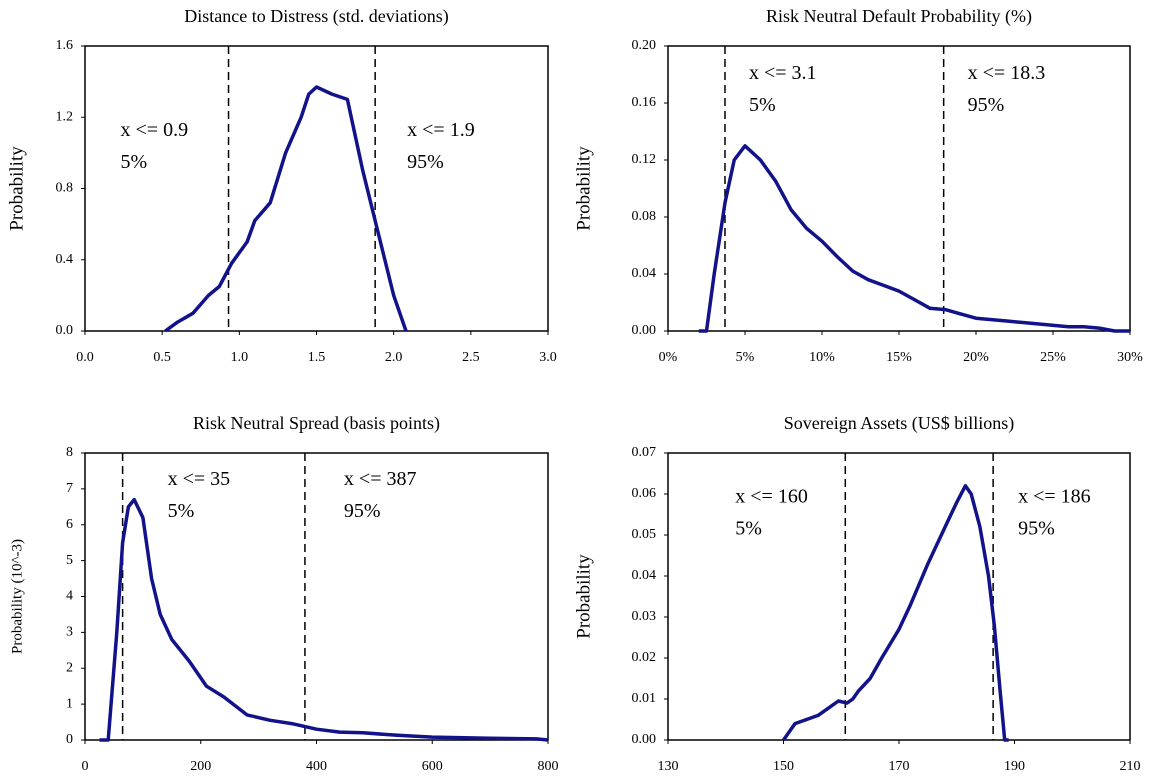 Image resolution: width=1154 pixels, height=780 pixels. What do you see at coordinates (69, 488) in the screenshot?
I see `y-tick-label: 7` at bounding box center [69, 488].